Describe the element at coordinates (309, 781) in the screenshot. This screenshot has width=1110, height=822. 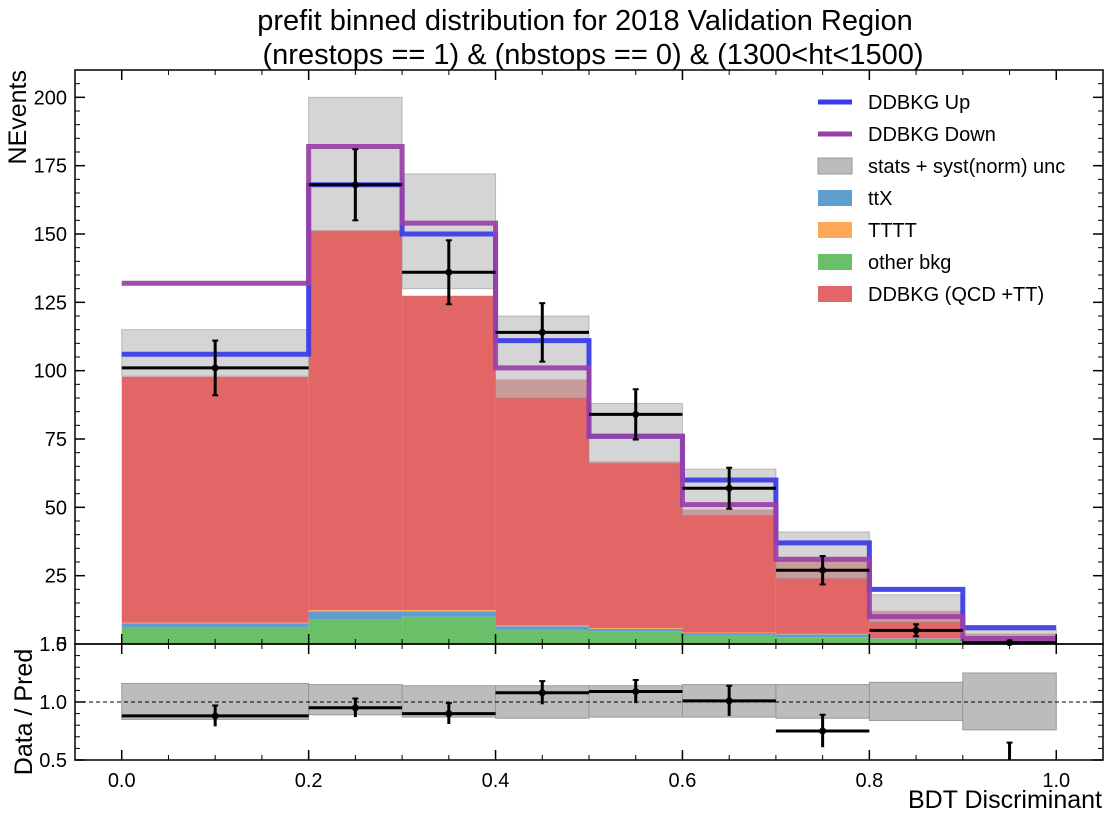
I see `x-tick-label: 0.2` at that location.